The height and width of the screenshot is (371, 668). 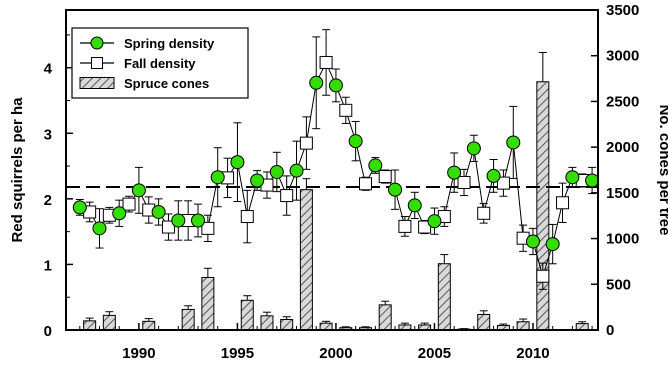 What do you see at coordinates (532, 353) in the screenshot?
I see `x-tick-label: 2010` at bounding box center [532, 353].